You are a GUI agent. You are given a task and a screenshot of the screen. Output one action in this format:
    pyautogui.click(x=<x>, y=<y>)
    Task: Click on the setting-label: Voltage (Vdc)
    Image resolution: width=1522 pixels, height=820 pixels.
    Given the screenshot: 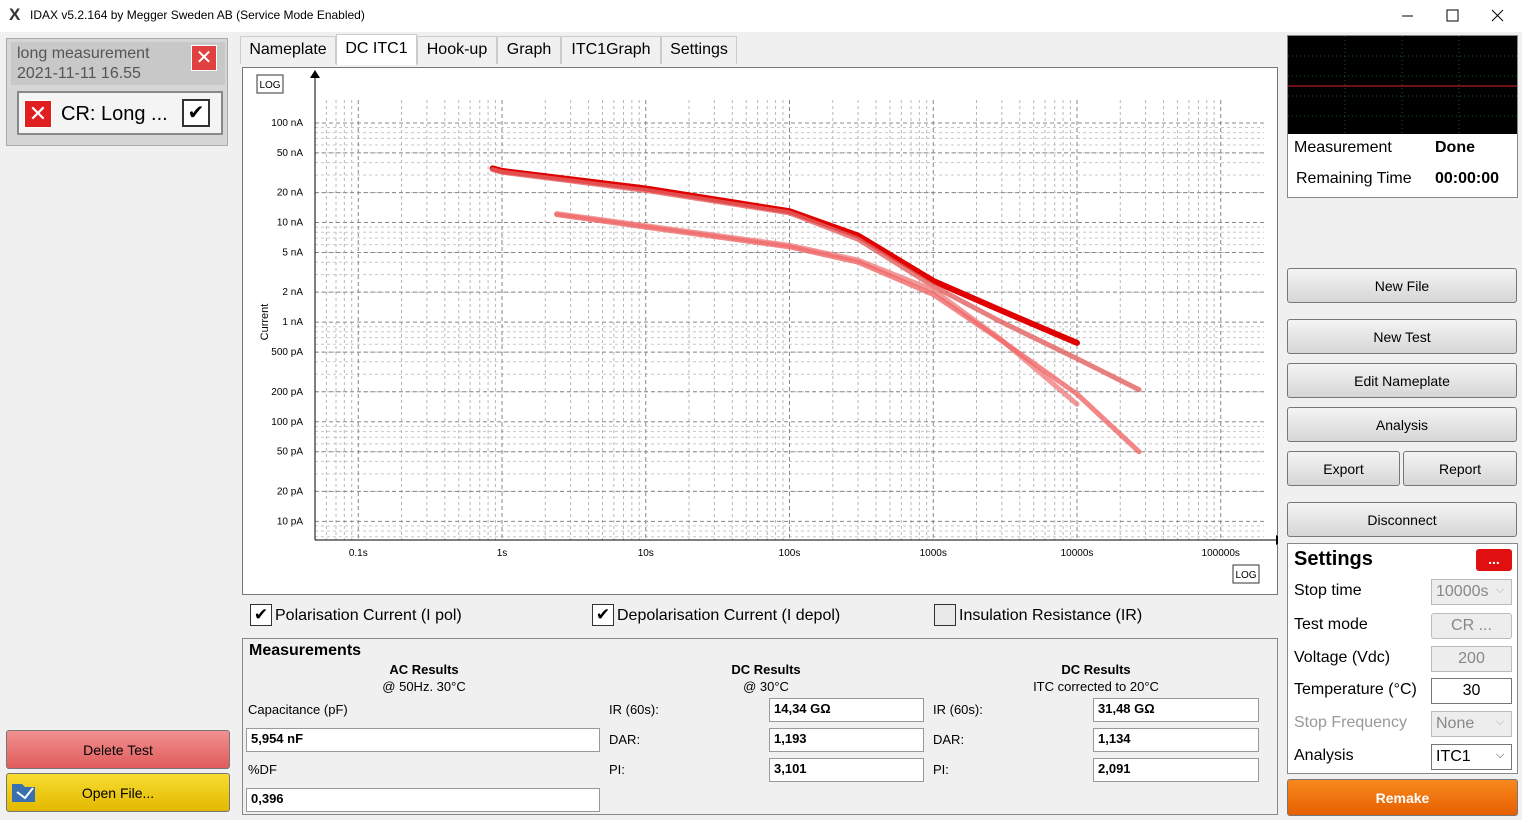 What is the action you would take?
    pyautogui.click(x=1342, y=657)
    